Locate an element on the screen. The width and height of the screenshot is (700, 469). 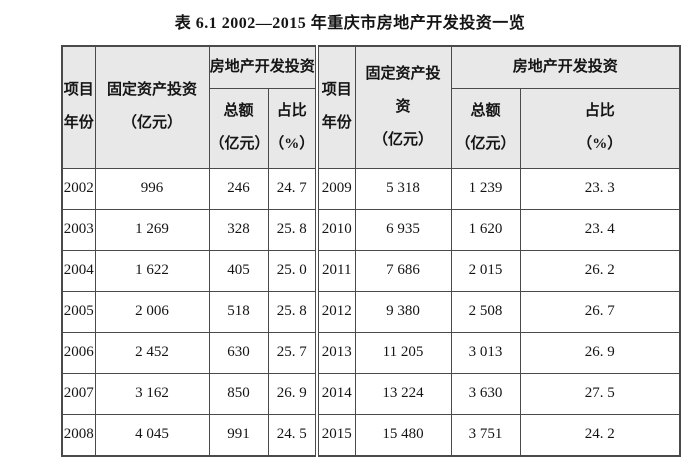
header-share-left: 占比 （%） is located at coordinates (292, 128).